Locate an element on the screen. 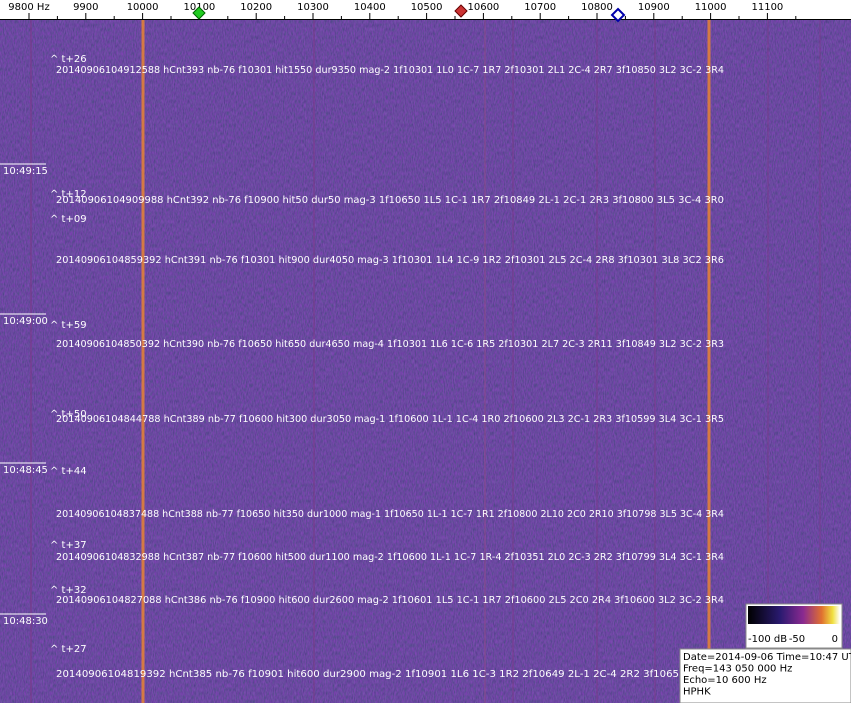  info-box is located at coordinates (765, 676).